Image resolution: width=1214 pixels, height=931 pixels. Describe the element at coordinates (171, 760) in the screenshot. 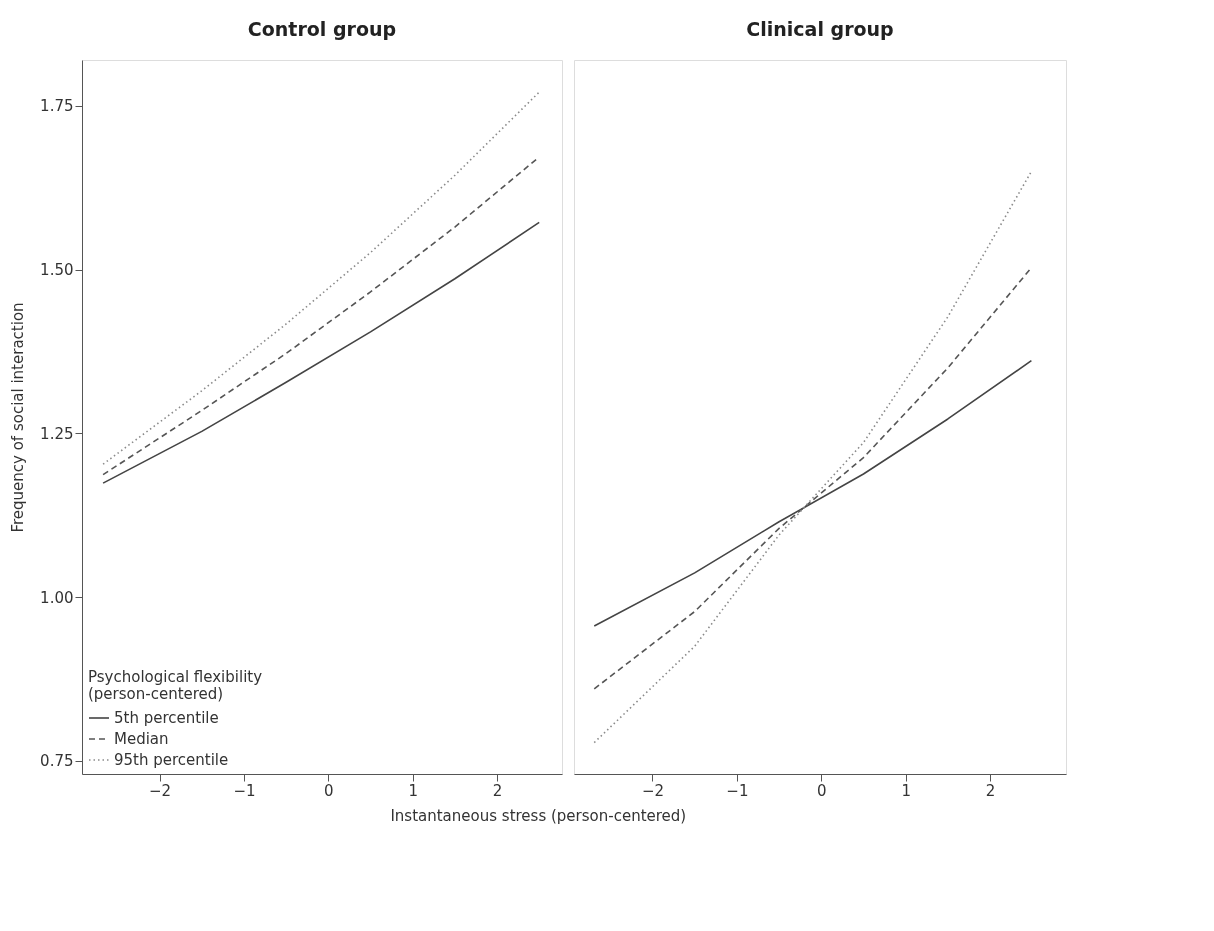

I see `legend-label: 95th percentile` at that location.